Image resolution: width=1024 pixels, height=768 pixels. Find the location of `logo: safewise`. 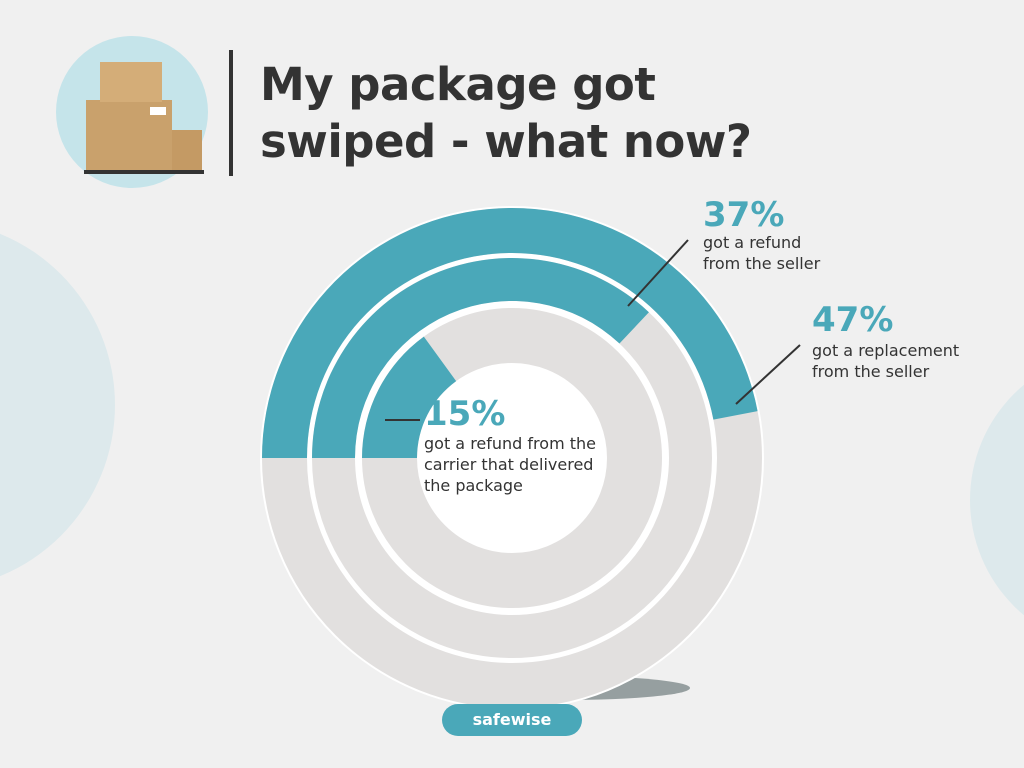

logo: safewise is located at coordinates (512, 720).